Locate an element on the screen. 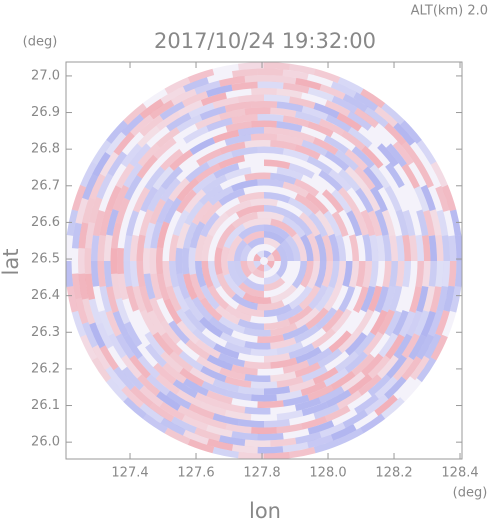 This screenshot has height=521, width=491. y-tick-label: 26.9 is located at coordinates (45, 112).